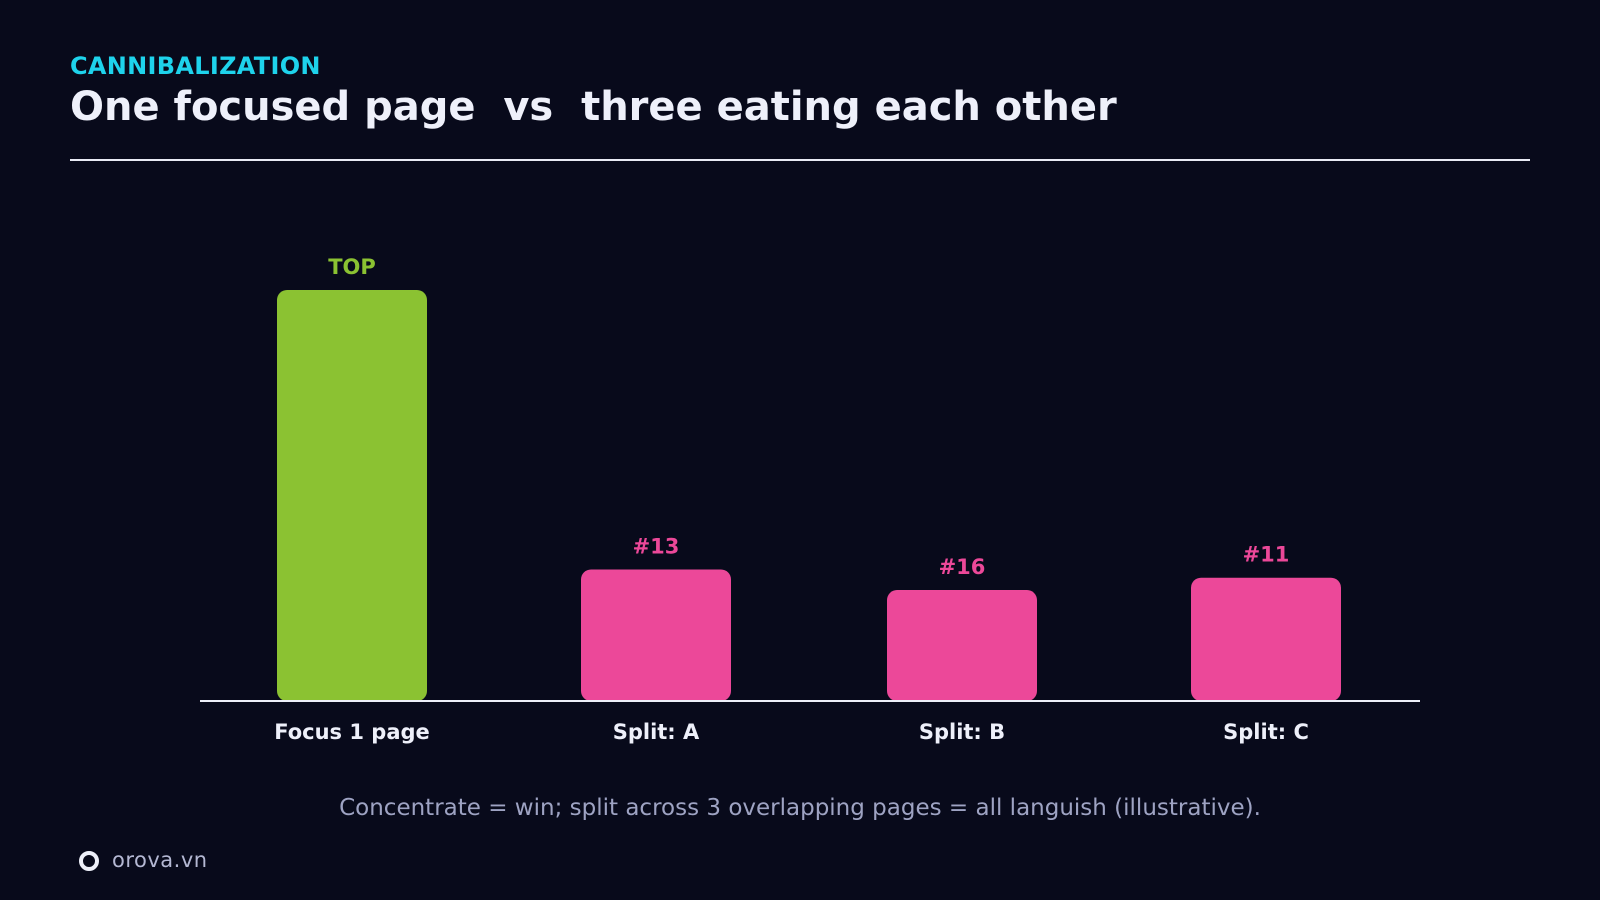  I want to click on section-kicker: CANNIBALIZATION, so click(195, 66).